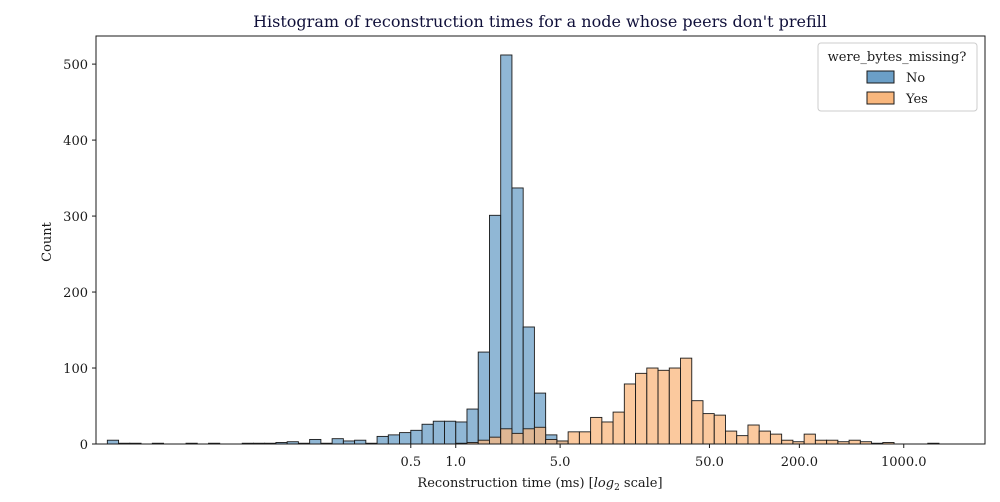 Image resolution: width=1000 pixels, height=502 pixels. I want to click on x-axis-label: Reconstruction time (ms) [log2 scale], so click(539, 484).